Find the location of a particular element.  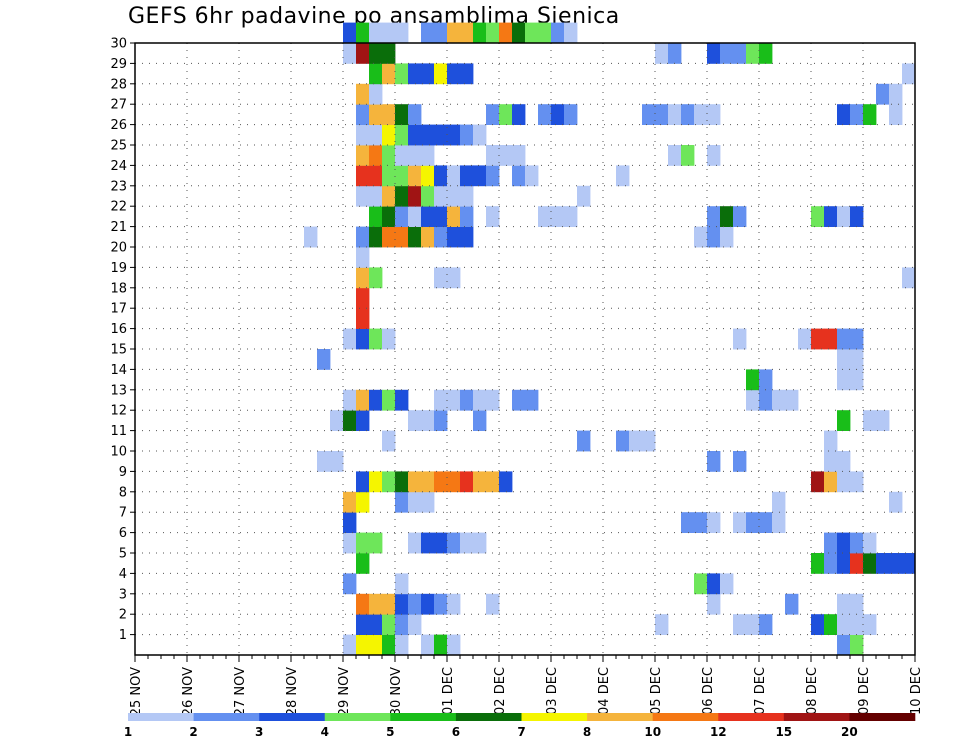

colorbar: 1 2 3 4 5 6 7 8 10 12 15 20 is located at coordinates (520, 726).